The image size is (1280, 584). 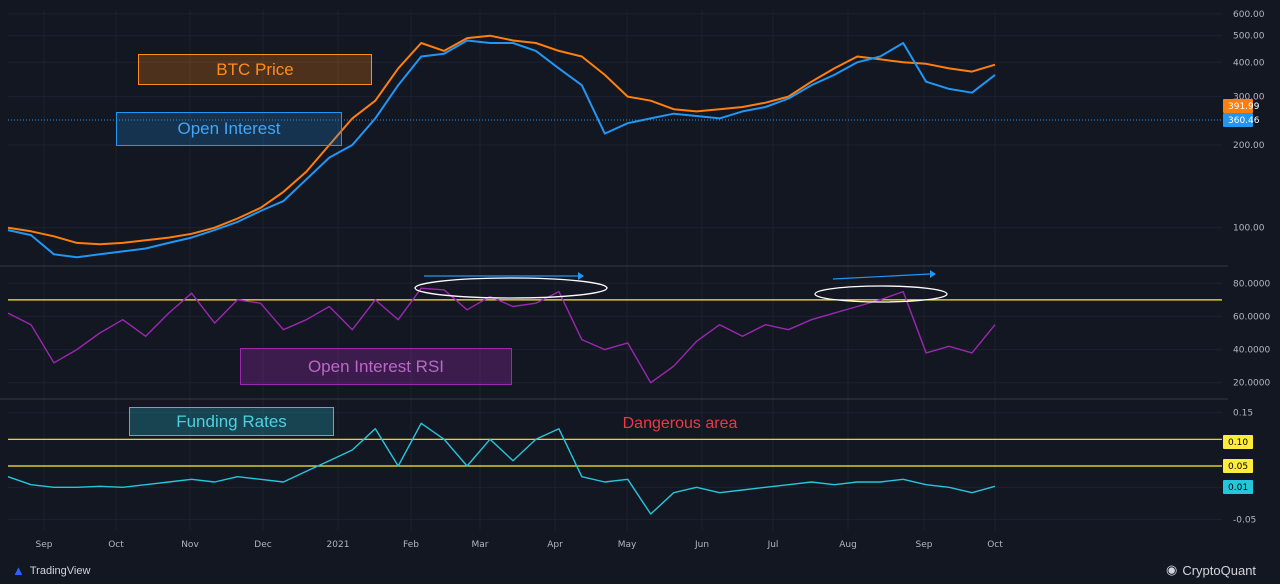 I want to click on funding-tag: 0.01, so click(x=1238, y=488).